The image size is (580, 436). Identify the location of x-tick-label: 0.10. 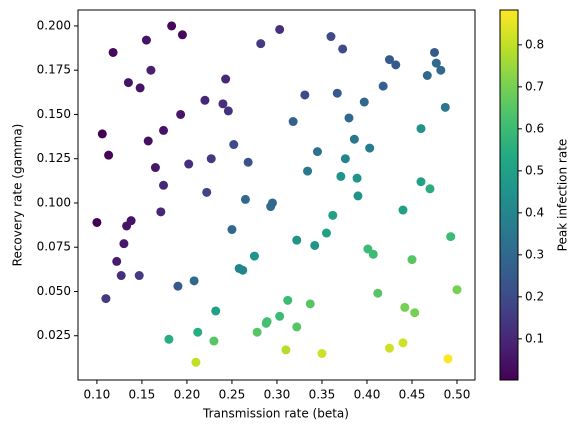
(97, 395).